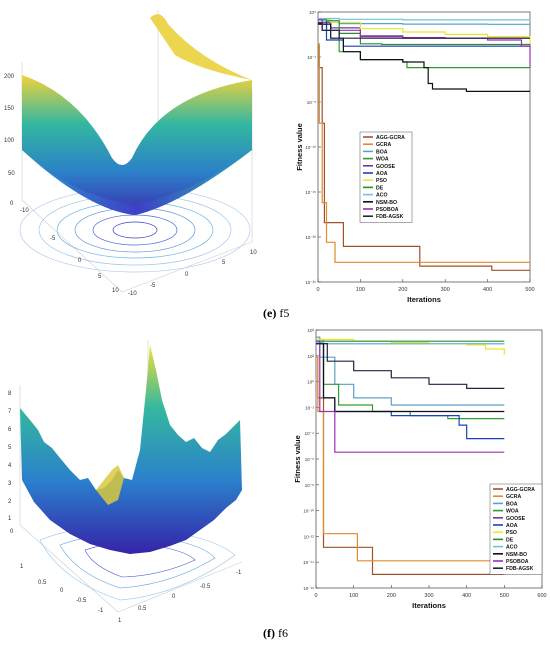 The height and width of the screenshot is (645, 550). I want to click on ztick-f-8: 0, so click(12, 532).